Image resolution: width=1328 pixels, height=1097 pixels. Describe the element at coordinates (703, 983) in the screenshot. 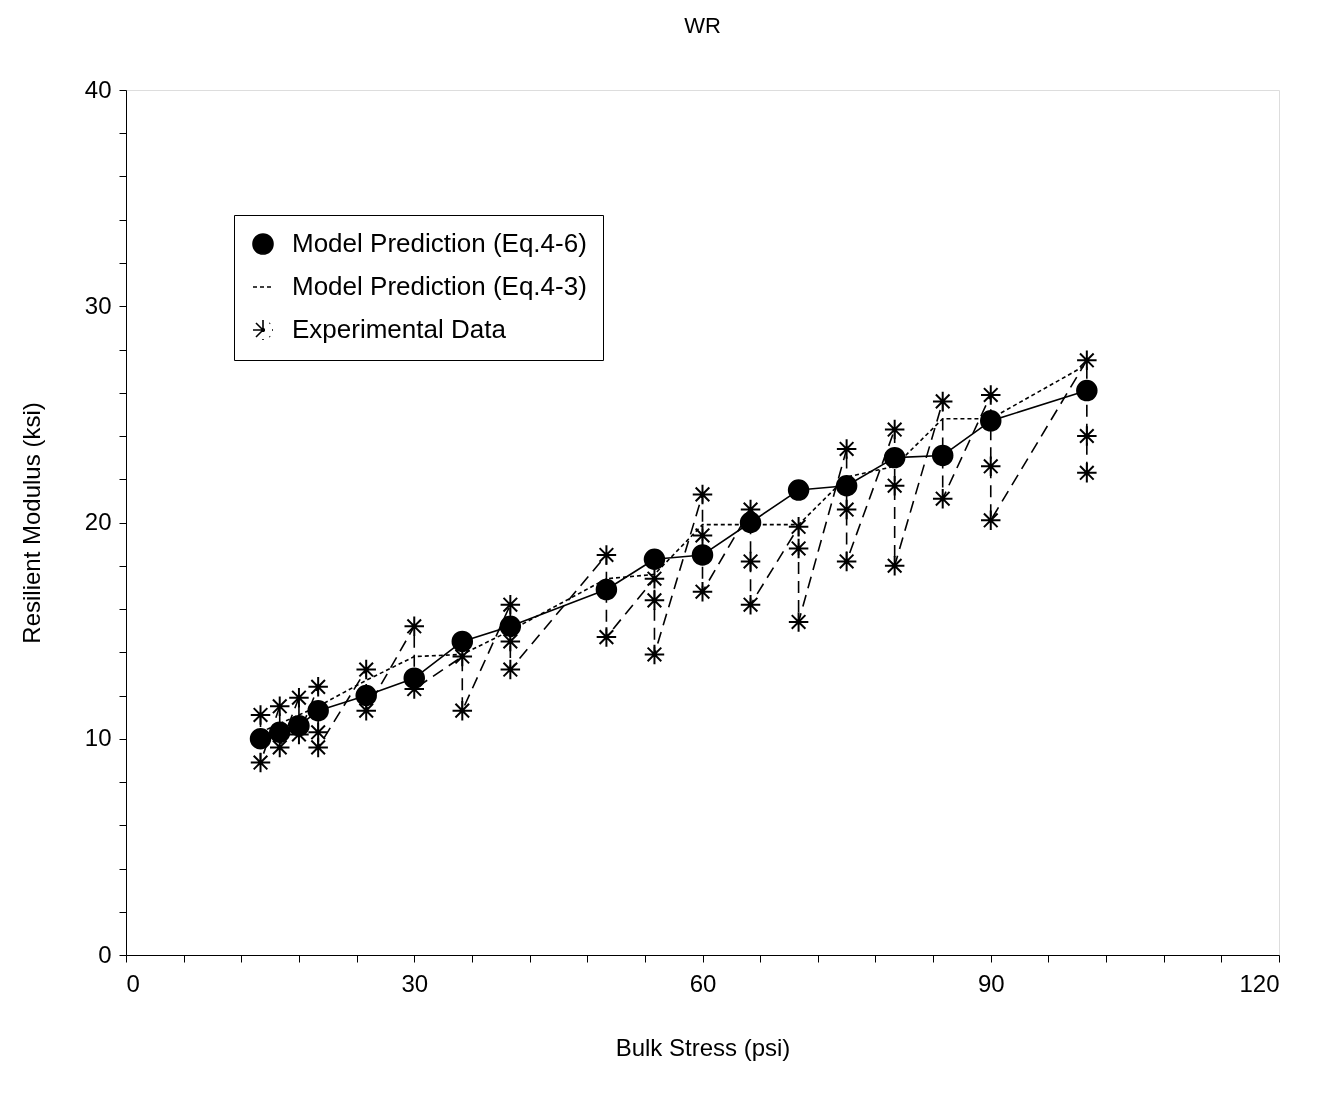

I see `x-tick-label: 60` at that location.